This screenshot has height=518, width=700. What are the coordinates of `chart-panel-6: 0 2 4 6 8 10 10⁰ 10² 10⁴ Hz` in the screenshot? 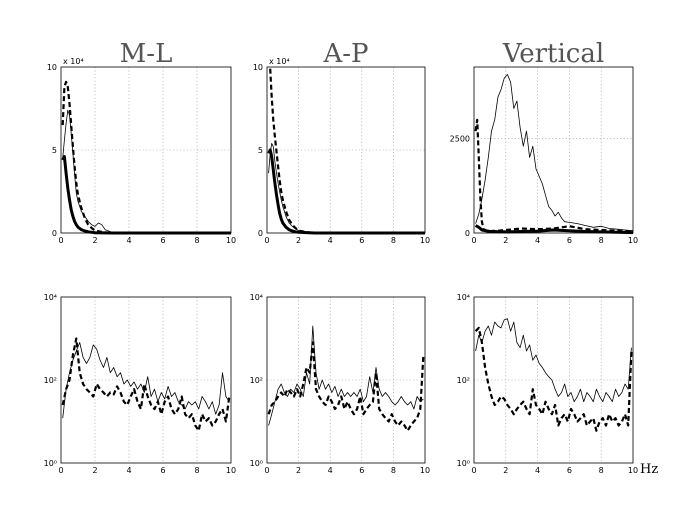 It's located at (558, 385).